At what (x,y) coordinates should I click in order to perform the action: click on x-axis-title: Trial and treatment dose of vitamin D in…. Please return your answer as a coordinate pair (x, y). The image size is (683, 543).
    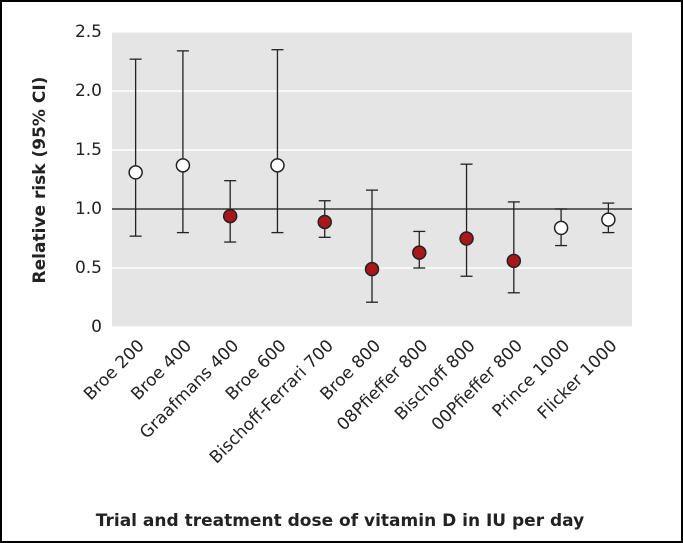
    Looking at the image, I should click on (340, 521).